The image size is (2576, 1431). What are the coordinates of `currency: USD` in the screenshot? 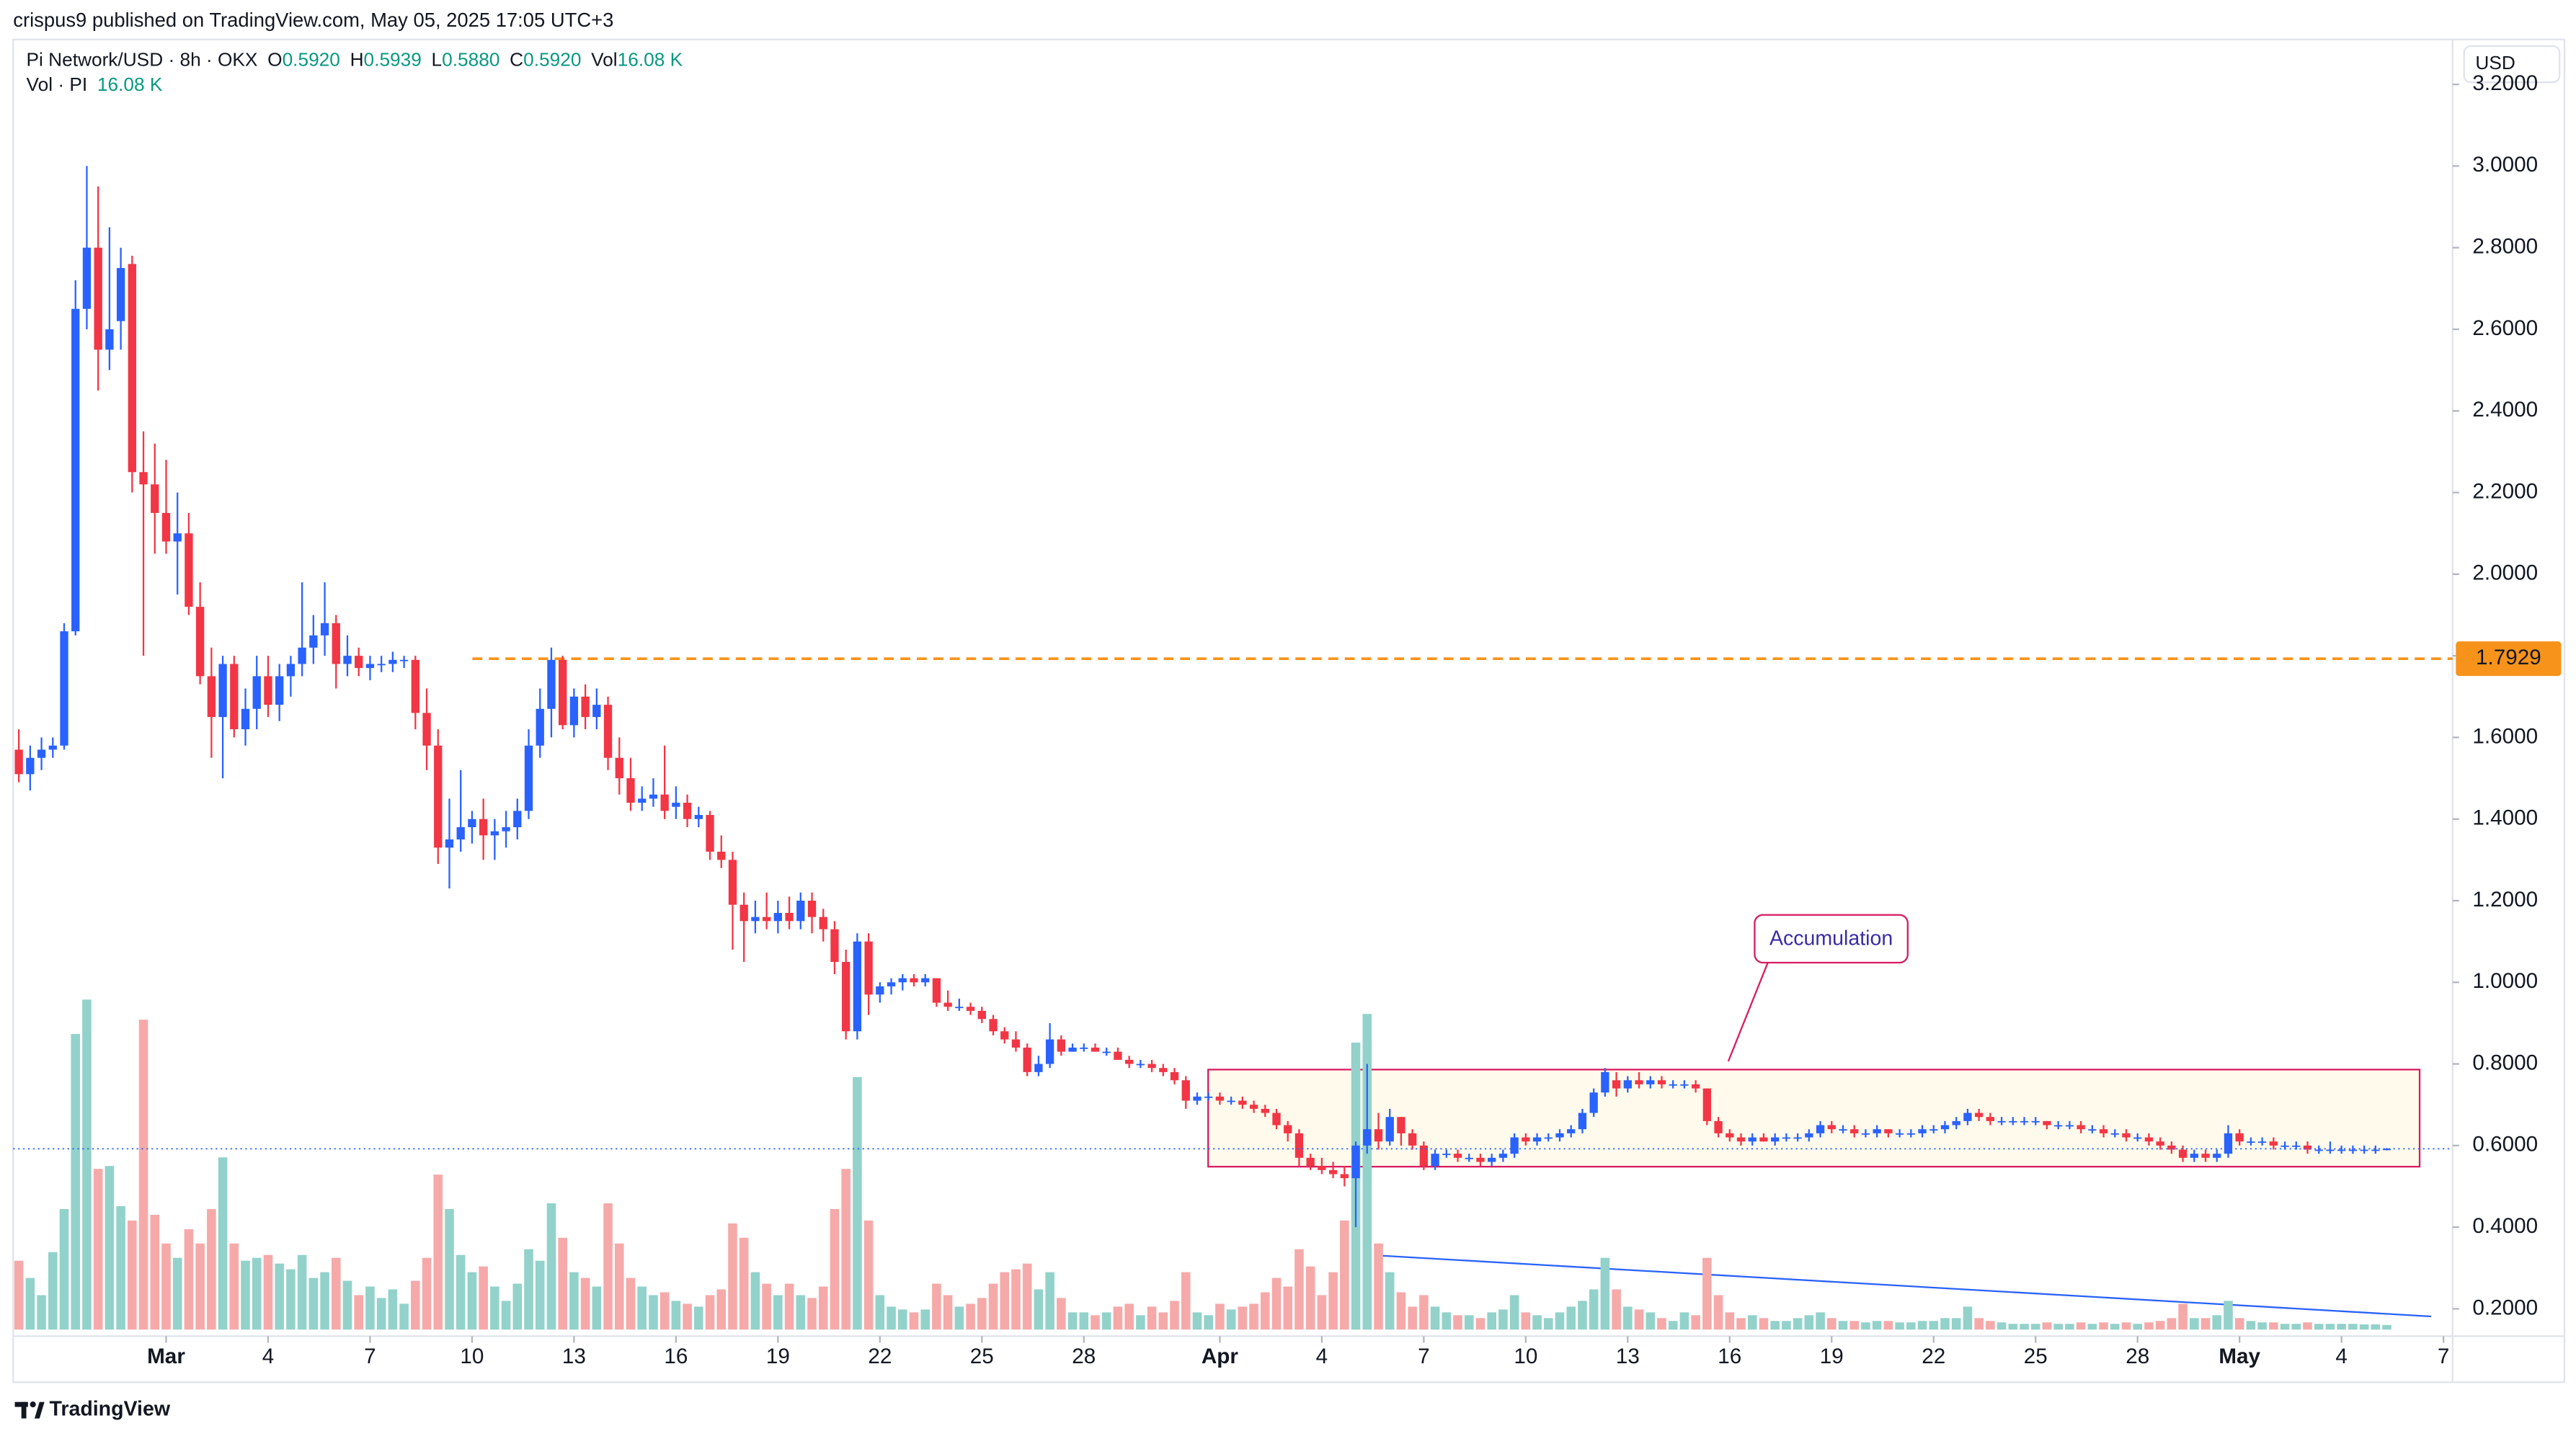 It's located at (2495, 62).